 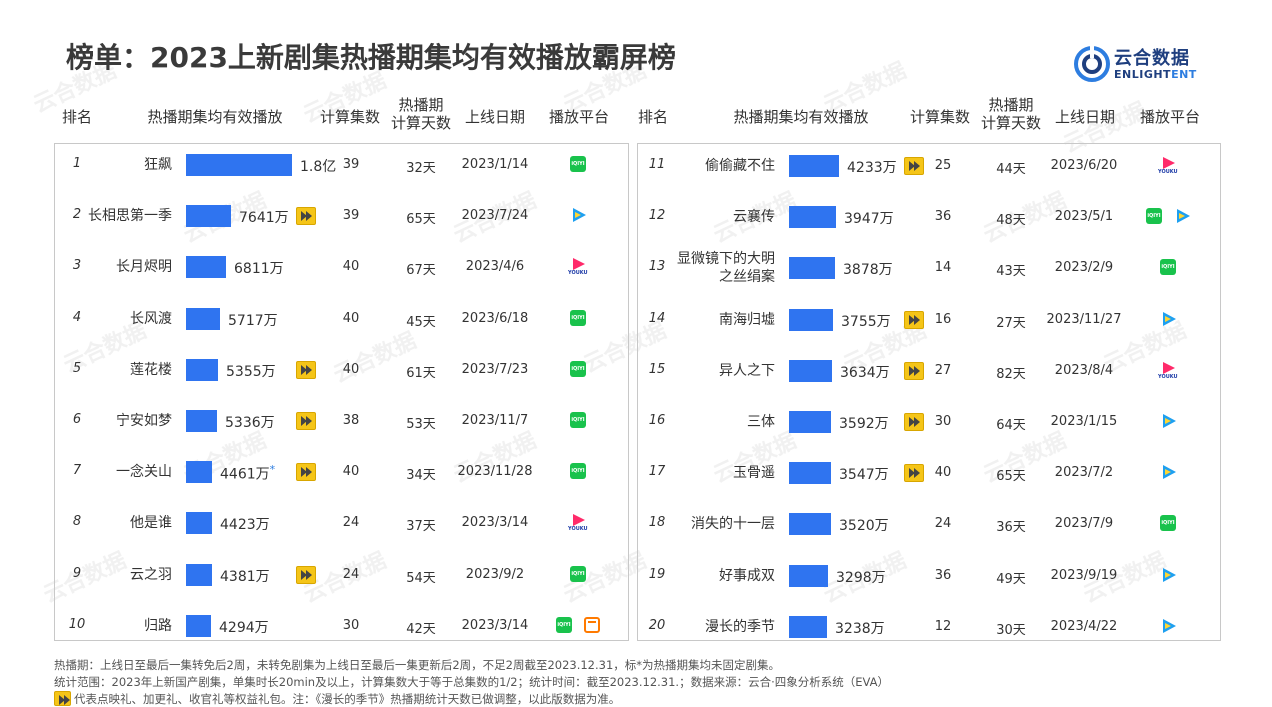 What do you see at coordinates (636, 218) in the screenshot?
I see `table-row: 12 云襄传 3947万 36 48天 2023/5/1 iQIYI` at bounding box center [636, 218].